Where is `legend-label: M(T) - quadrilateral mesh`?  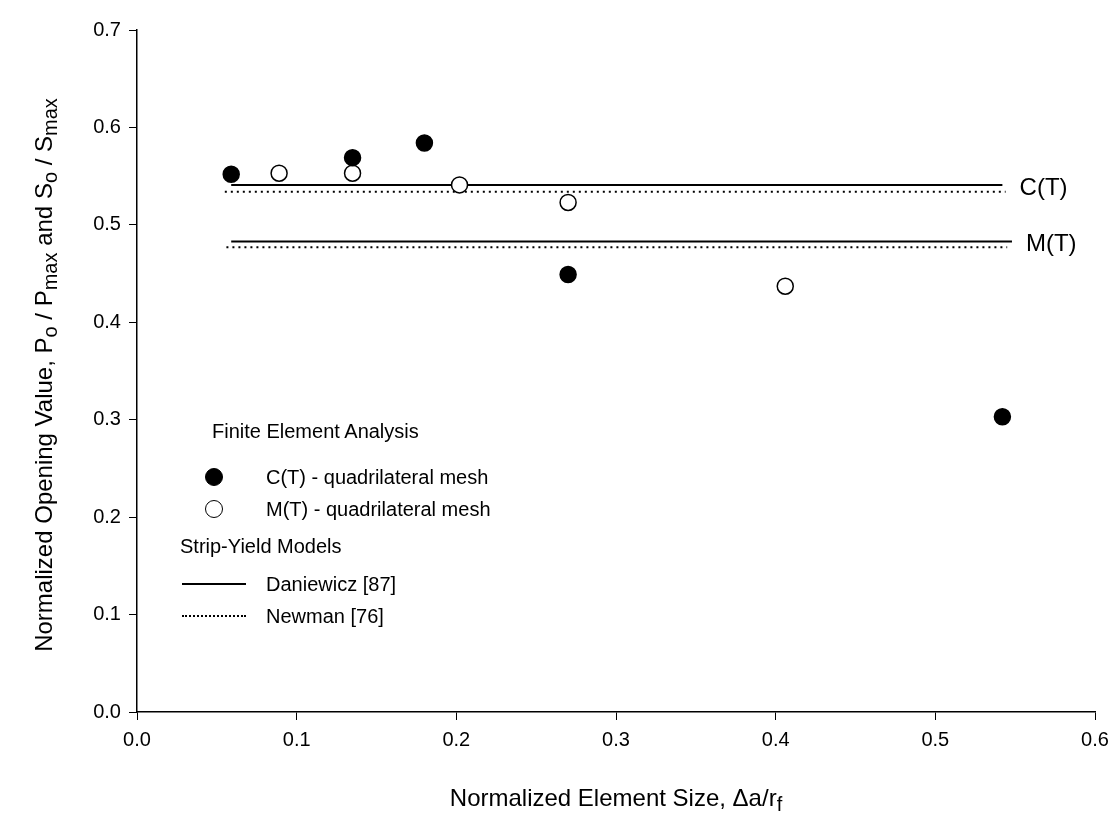 legend-label: M(T) - quadrilateral mesh is located at coordinates (378, 509).